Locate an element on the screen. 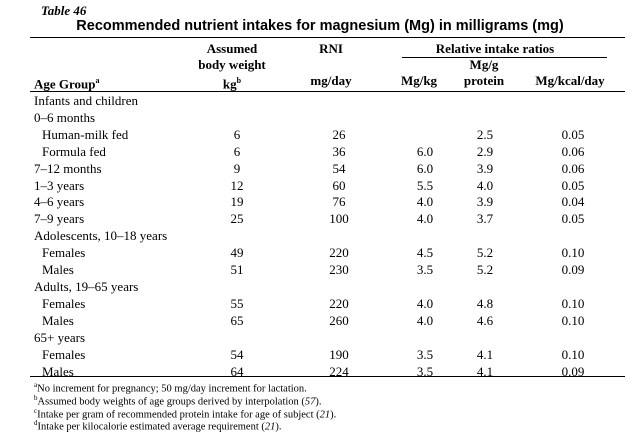 The height and width of the screenshot is (447, 640). table-row: Formula fed 6 36 6.0 2.9 0.06 is located at coordinates (331, 152).